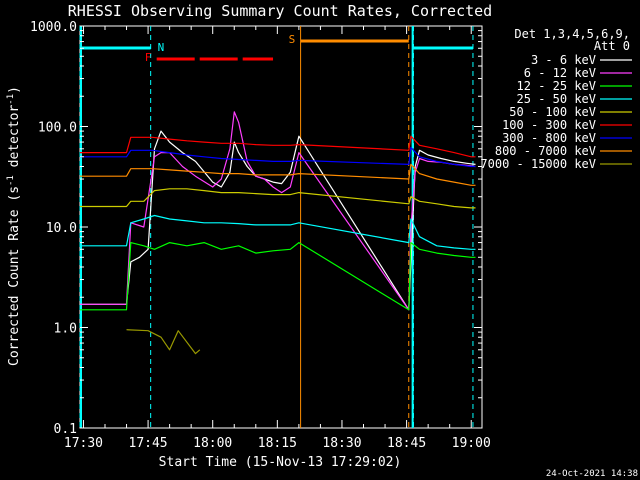 This screenshot has width=640, height=480. Describe the element at coordinates (552, 112) in the screenshot. I see `legend-label: 50 - 100 keV` at that location.